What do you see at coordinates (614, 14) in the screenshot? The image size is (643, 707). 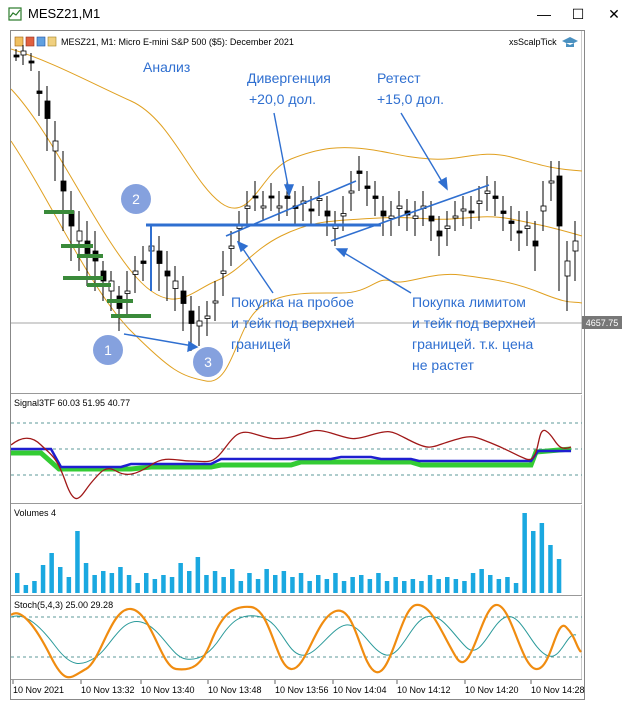 I see `close-button: ✕` at bounding box center [614, 14].